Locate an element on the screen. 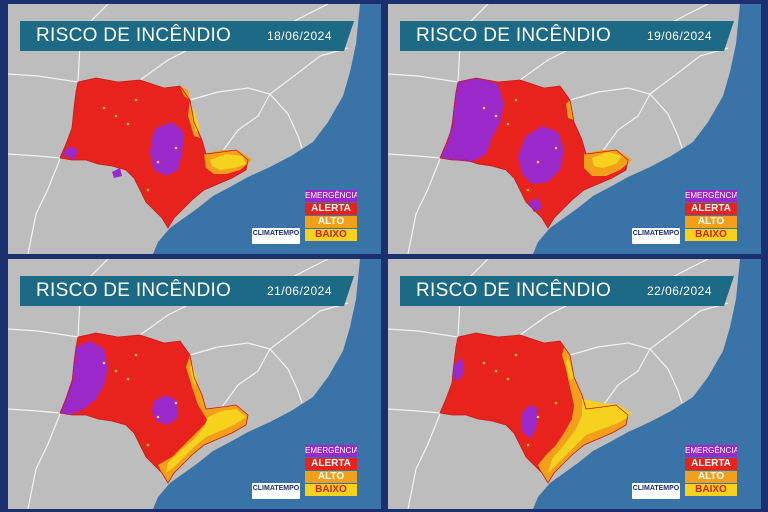  title-banner: RISCO DE INCÊNDIO 21/06/2024 is located at coordinates (187, 291).